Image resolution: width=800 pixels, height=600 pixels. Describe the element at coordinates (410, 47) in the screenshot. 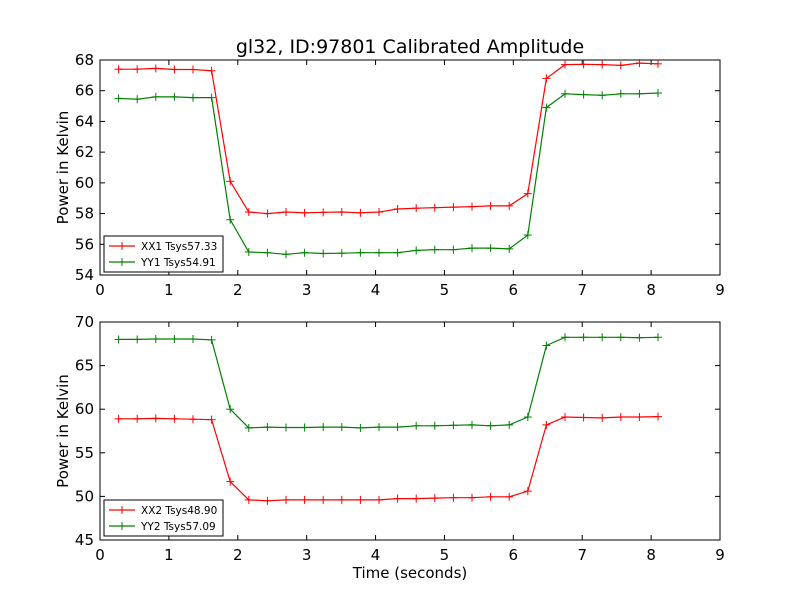

I see `chart-title: gl32, ID:97801 Calibrated Amplitude` at that location.